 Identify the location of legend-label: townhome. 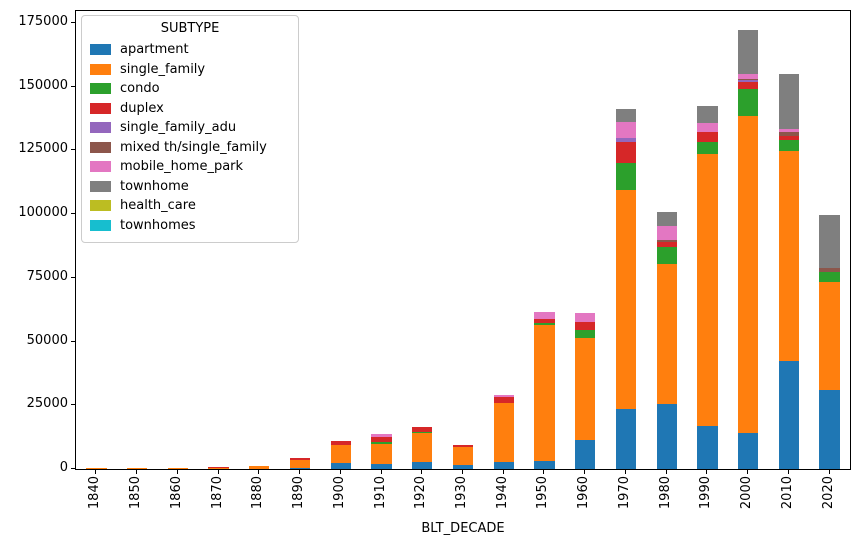
(154, 186).